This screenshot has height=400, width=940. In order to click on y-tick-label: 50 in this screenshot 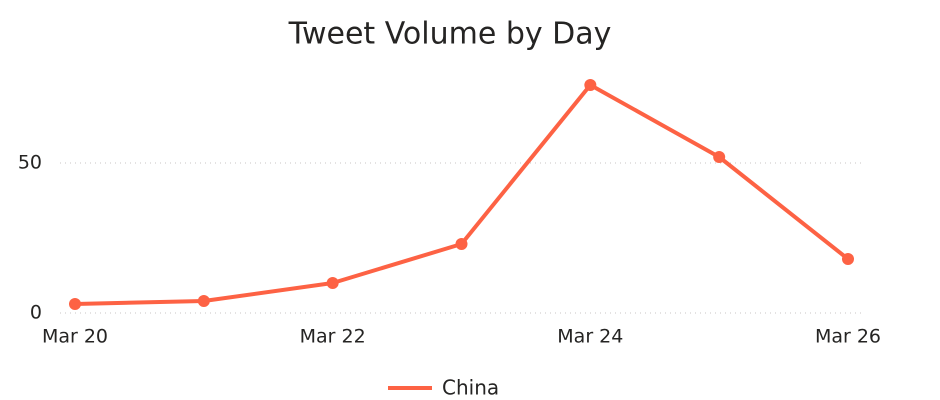, I will do `click(30, 163)`.